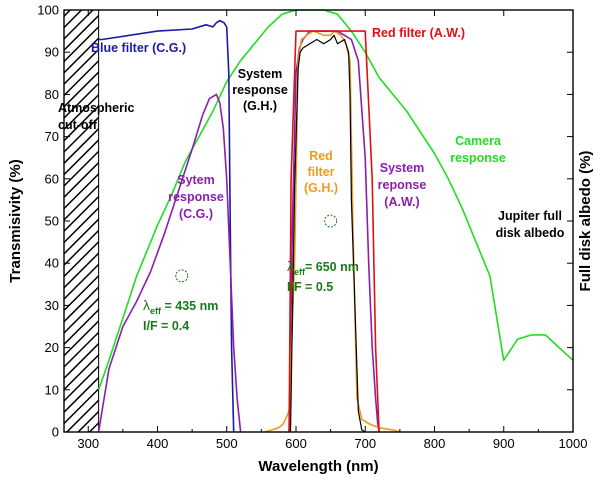 This screenshot has width=600, height=477. What do you see at coordinates (196, 180) in the screenshot?
I see `annotation-12: Sytem` at bounding box center [196, 180].